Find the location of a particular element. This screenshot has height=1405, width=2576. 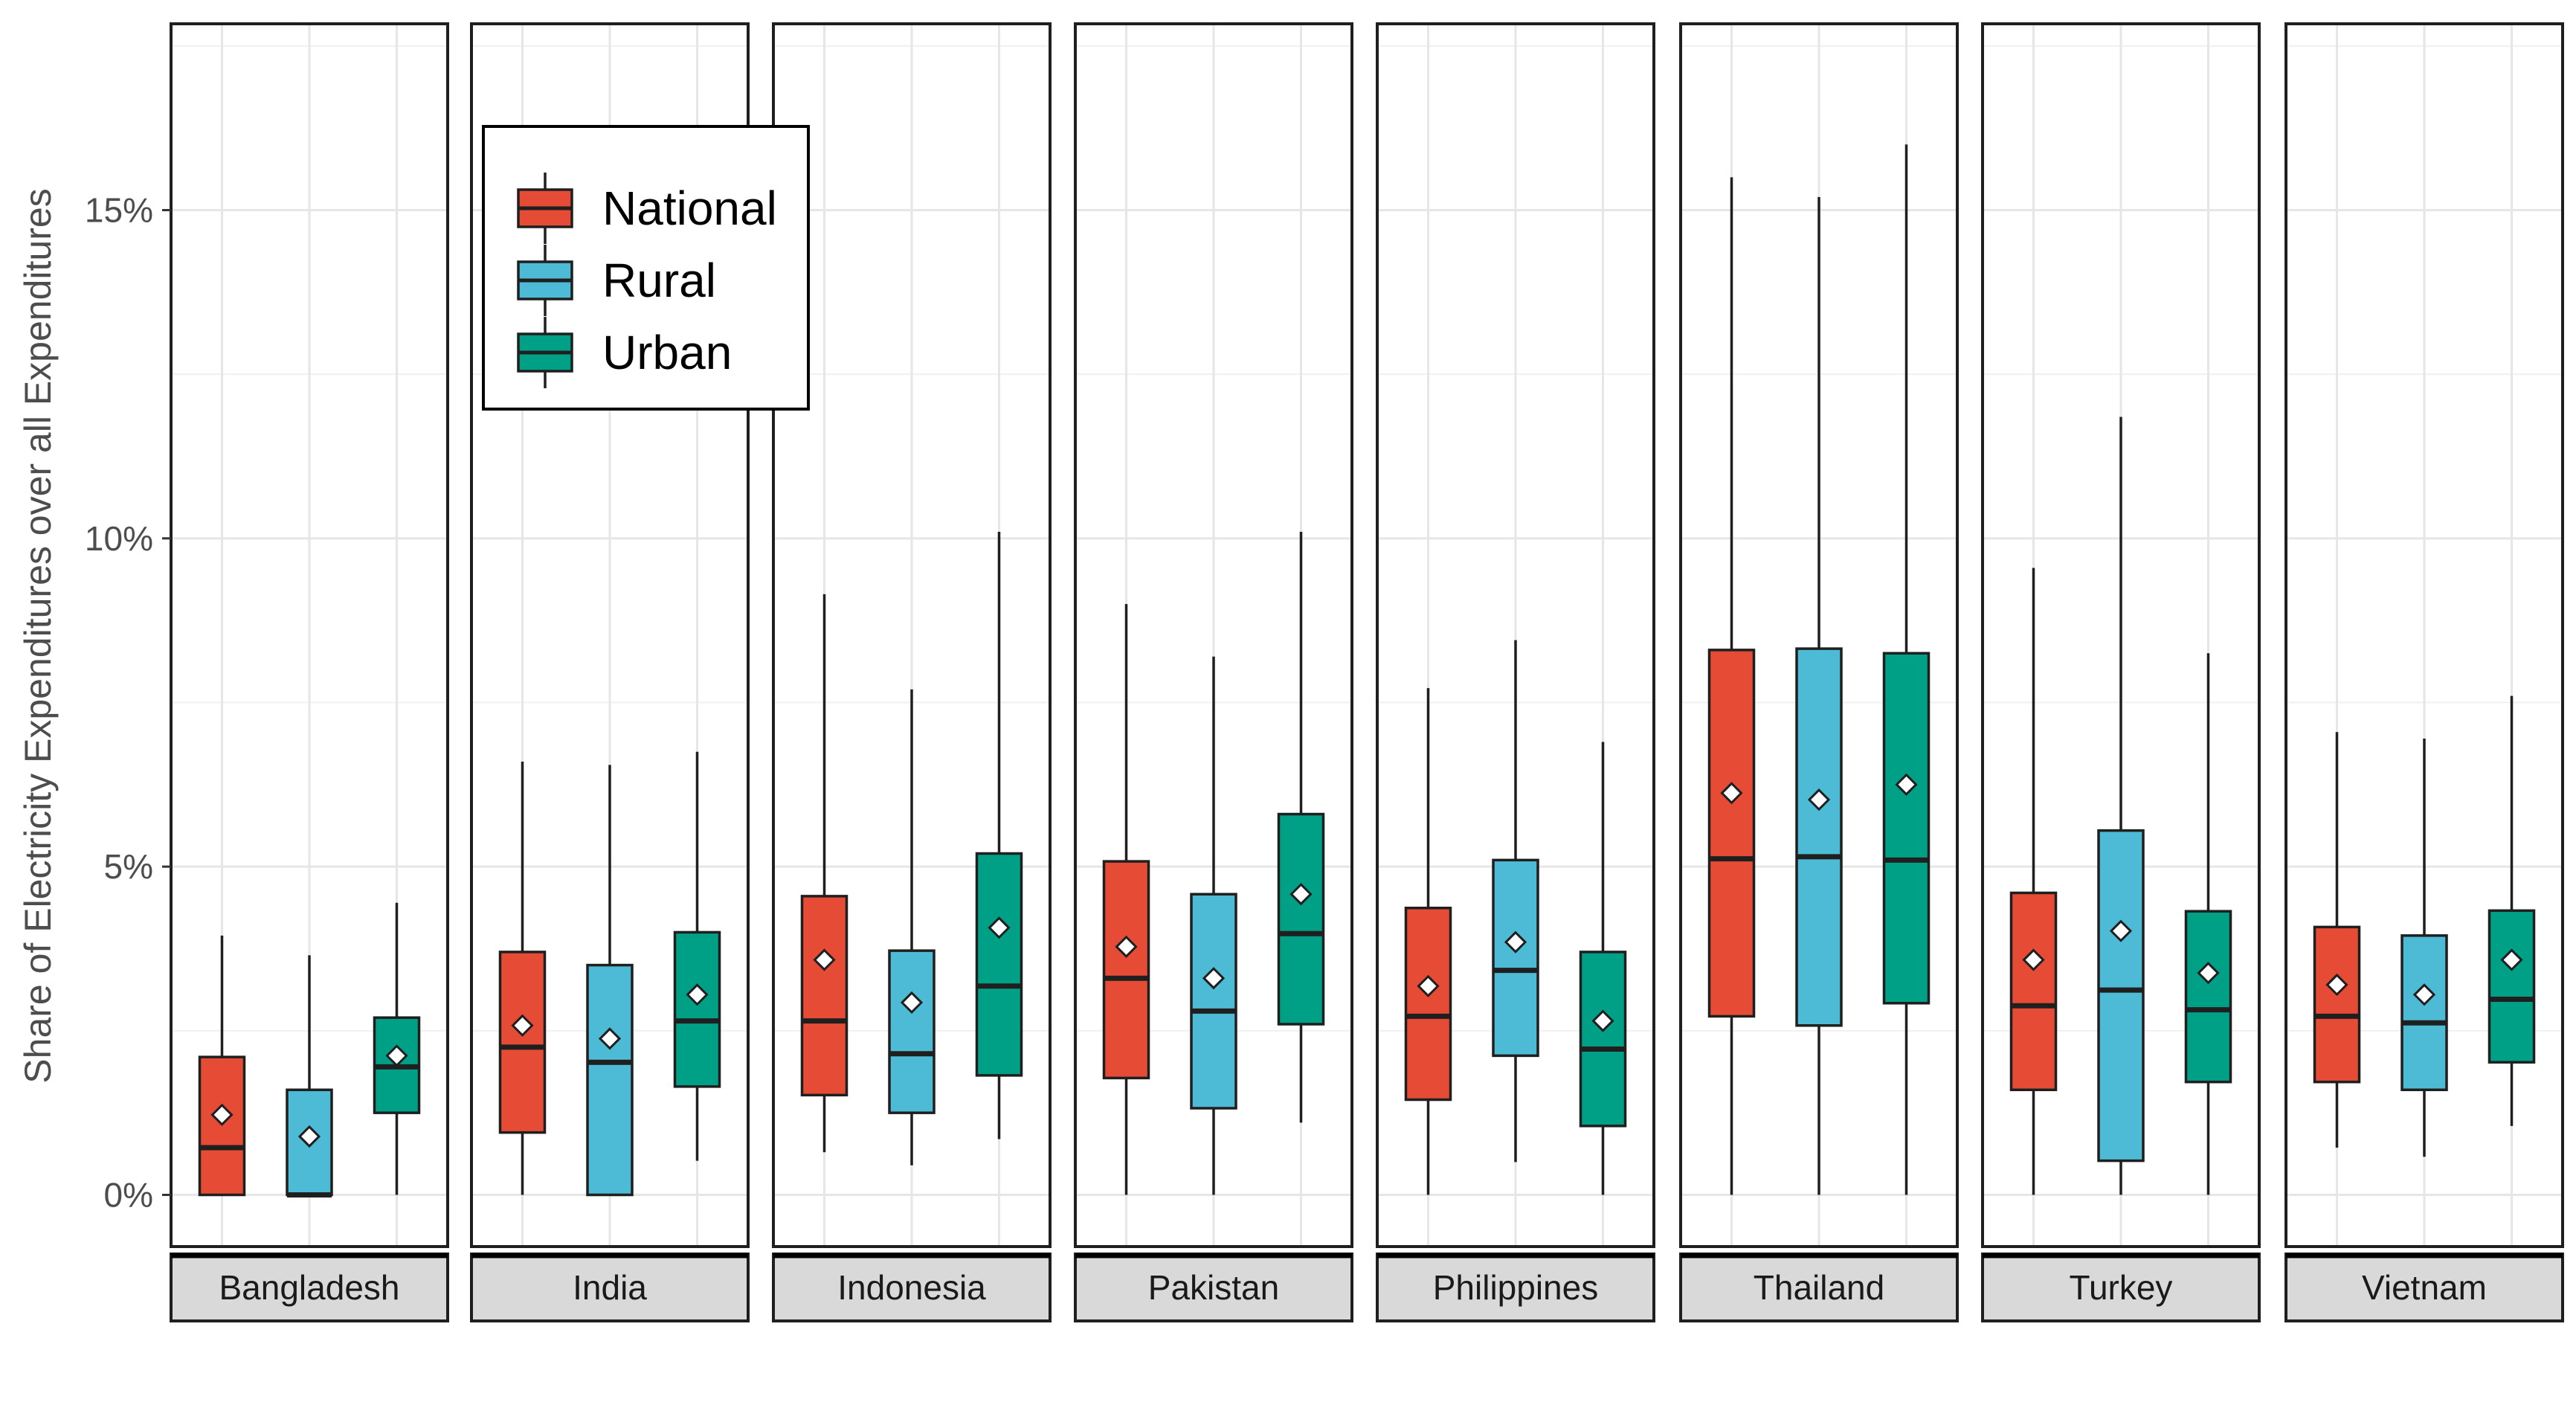

strip-label-philippines: Philippines is located at coordinates (1515, 1287).